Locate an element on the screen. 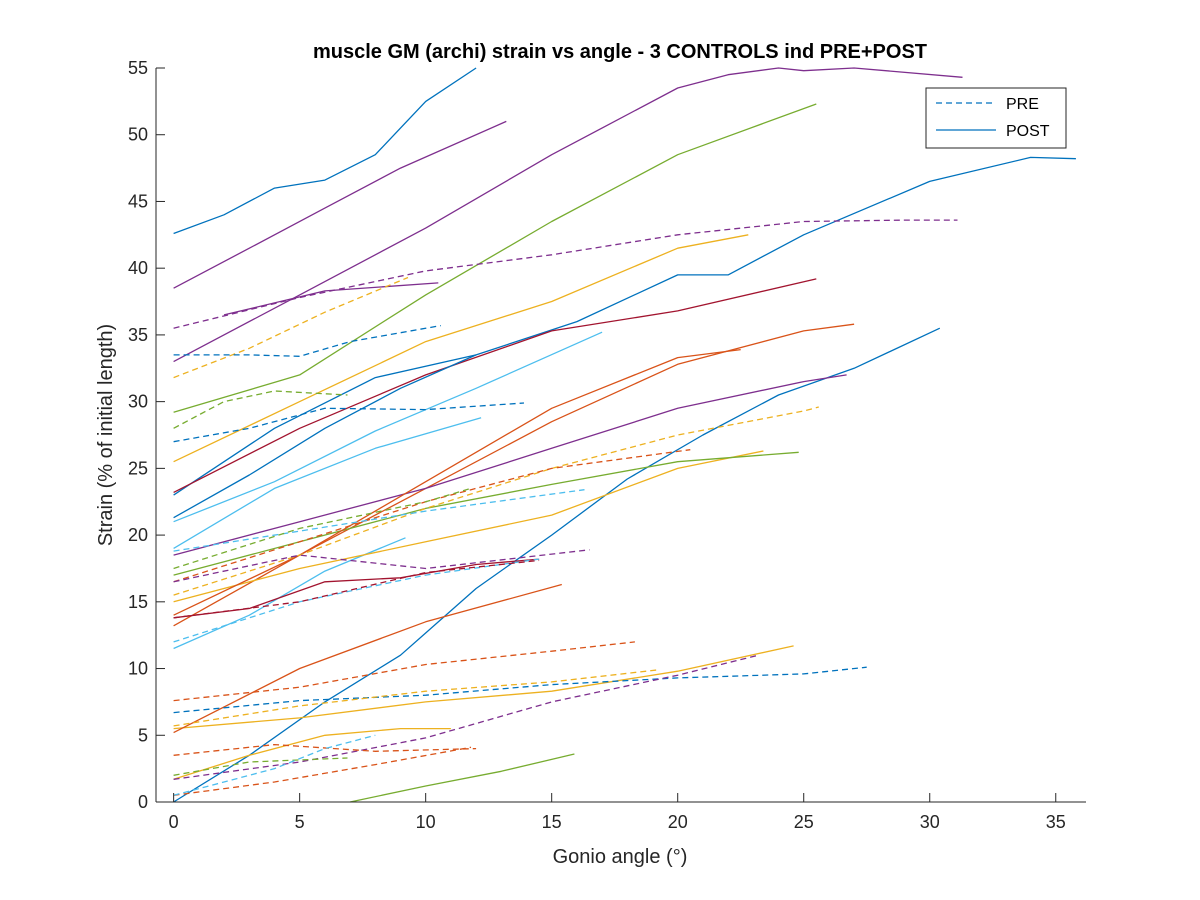  y-tick-label: 45 is located at coordinates (138, 201).